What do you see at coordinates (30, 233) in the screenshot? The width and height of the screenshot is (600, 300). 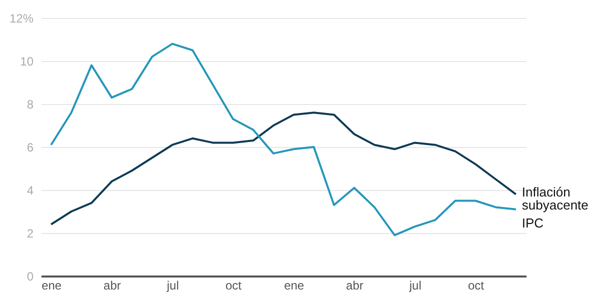 I see `y-tick-label: 2` at bounding box center [30, 233].